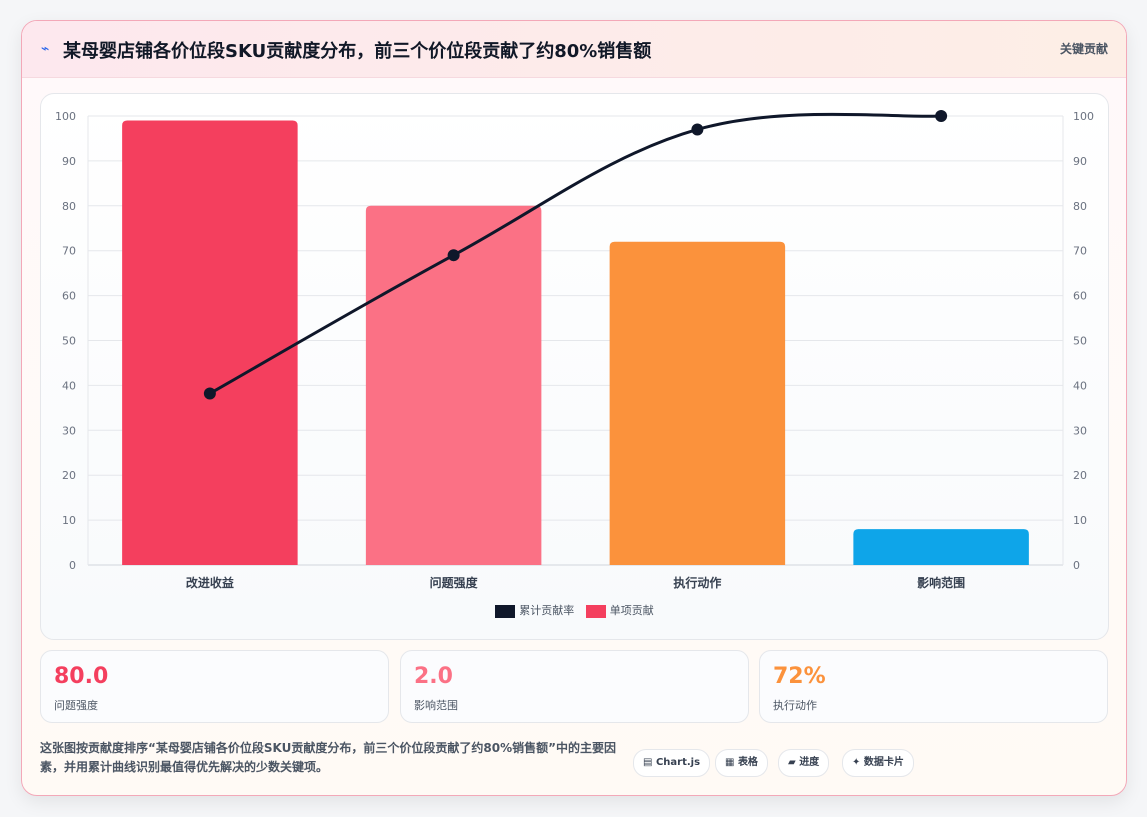 The width and height of the screenshot is (1147, 817). I want to click on y2-tick-label: 80, so click(1080, 206).